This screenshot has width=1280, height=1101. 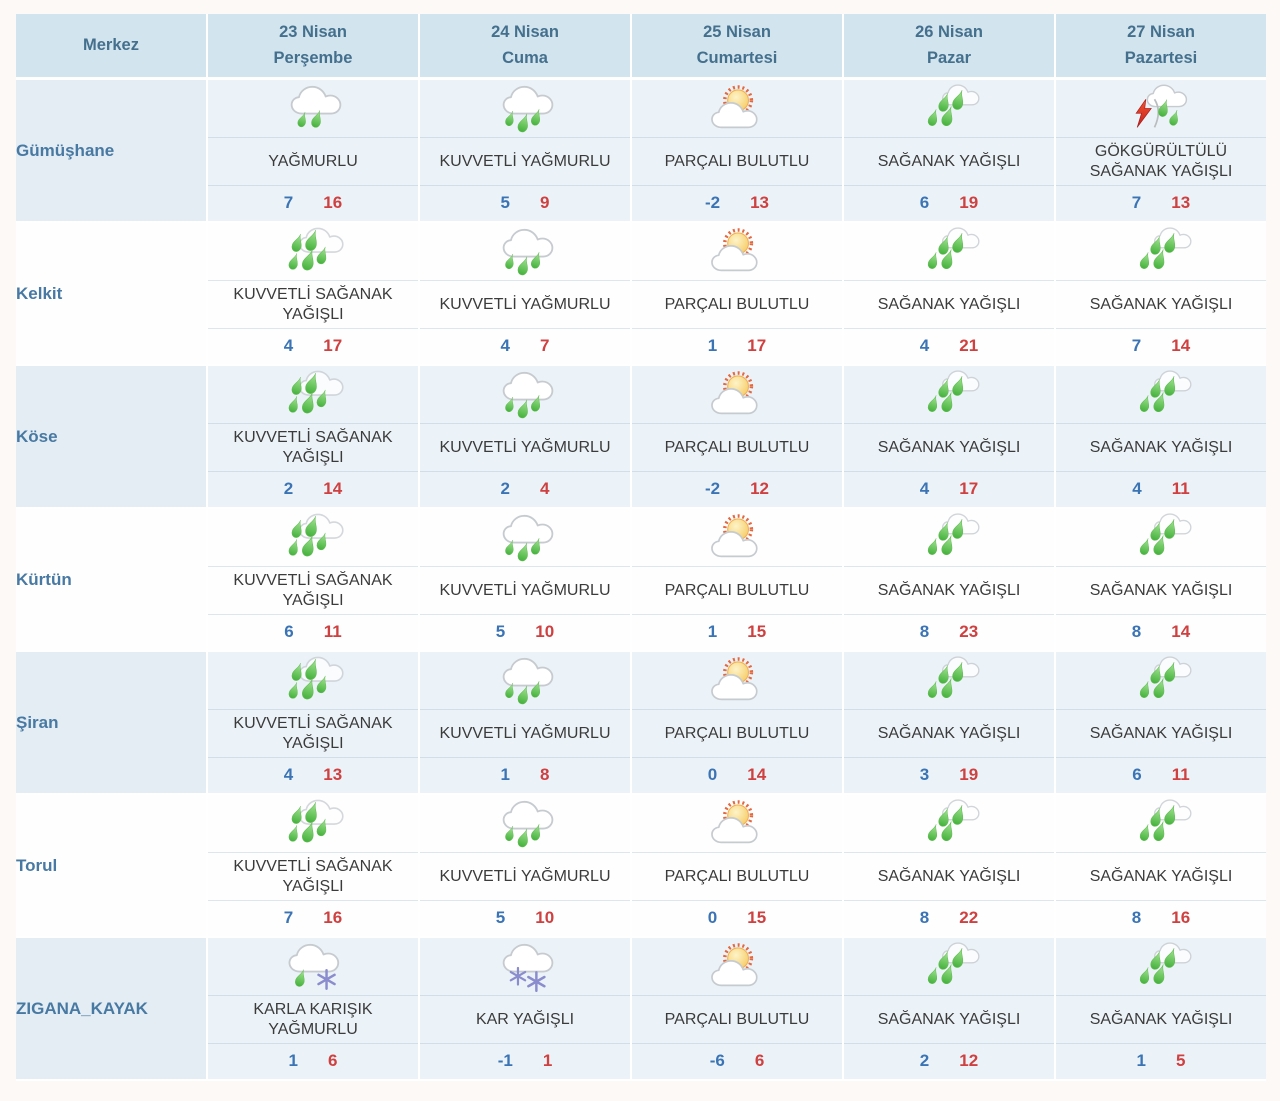 I want to click on day-date: 27 Nisan, so click(x=1161, y=31).